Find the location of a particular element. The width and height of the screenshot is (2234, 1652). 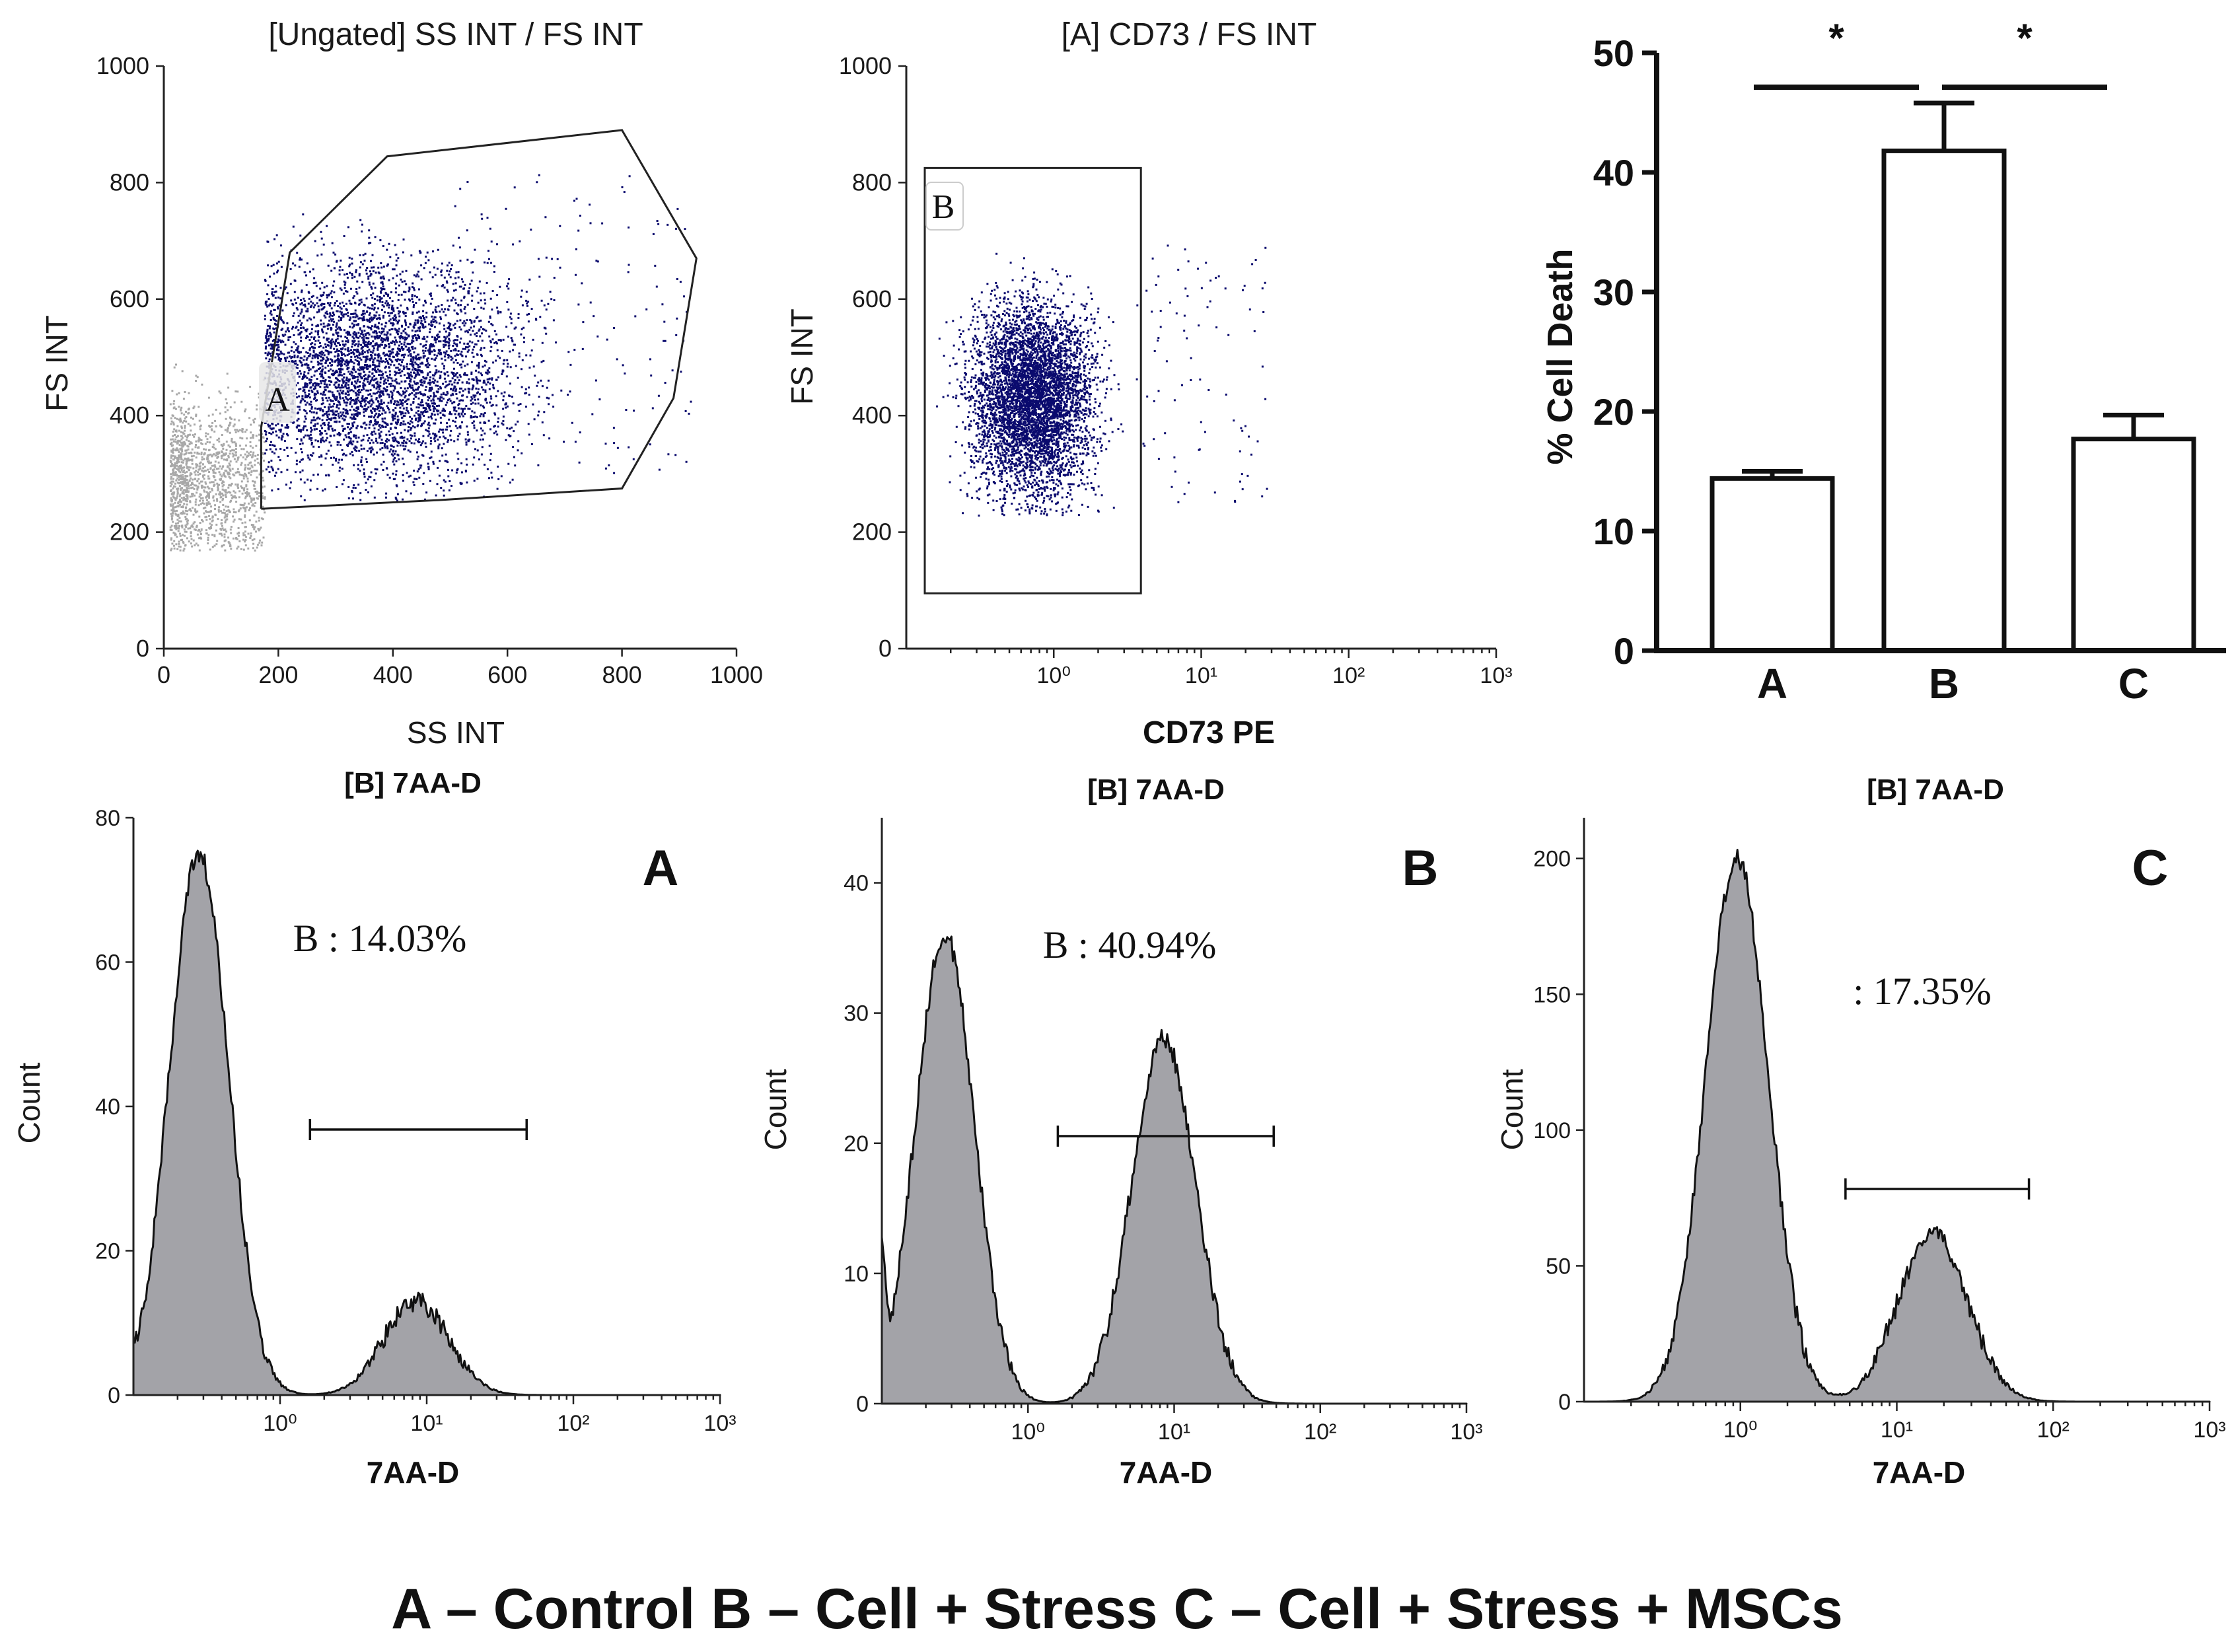

hist-b-plot: 0 10 20 30 40 10⁰ 10¹ 10² 10³ is located at coordinates (1163, 1131).